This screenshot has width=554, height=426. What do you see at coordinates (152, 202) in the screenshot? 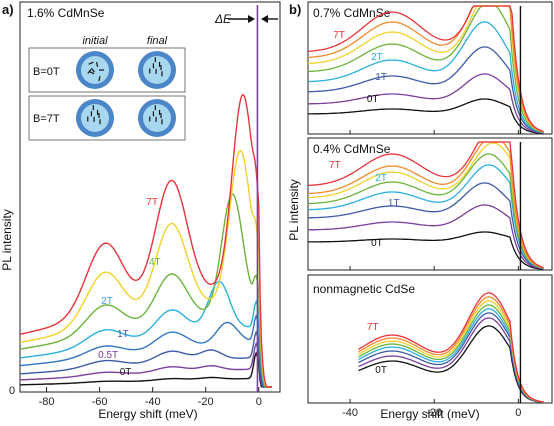
I see `panel-a-series-label: 7T` at bounding box center [152, 202].